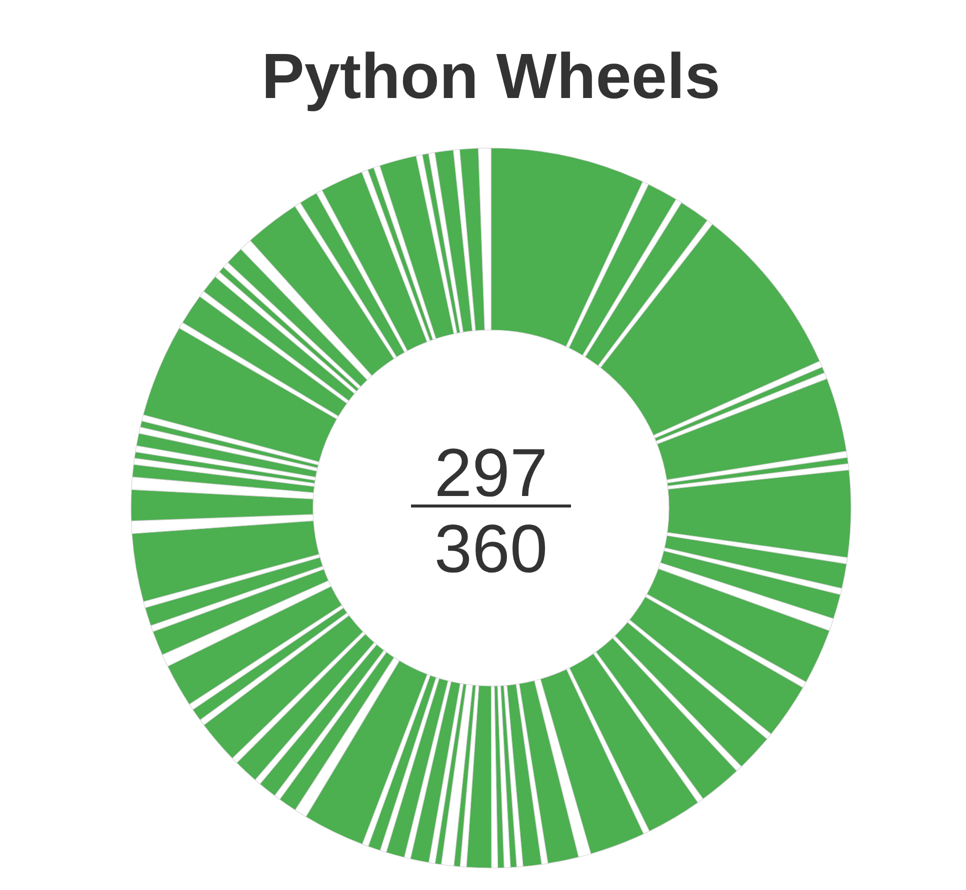 Image resolution: width=966 pixels, height=890 pixels. Describe the element at coordinates (491, 76) in the screenshot. I see `chart-title: Python Wheels` at that location.